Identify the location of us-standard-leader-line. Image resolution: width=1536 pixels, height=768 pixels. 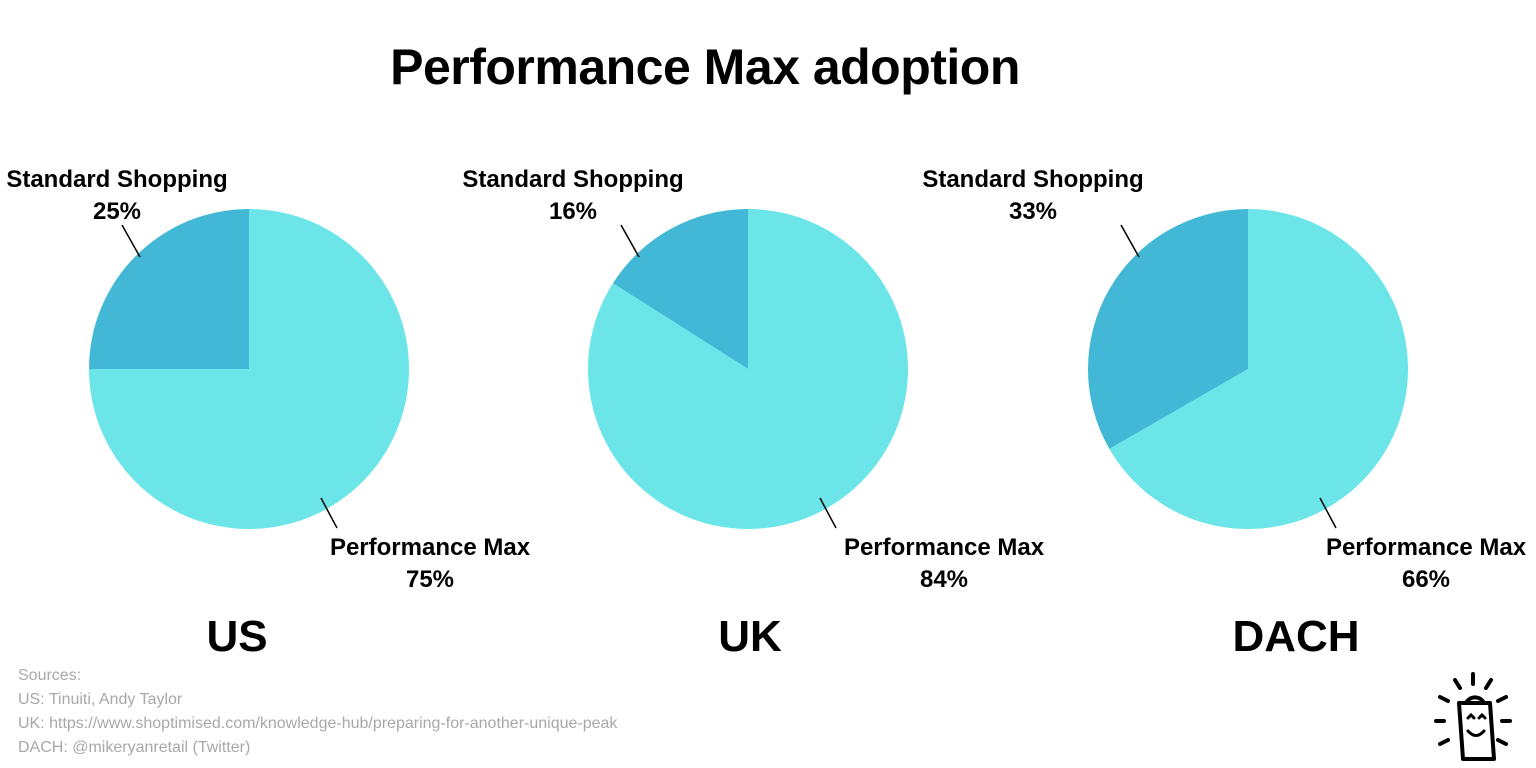
(131, 241).